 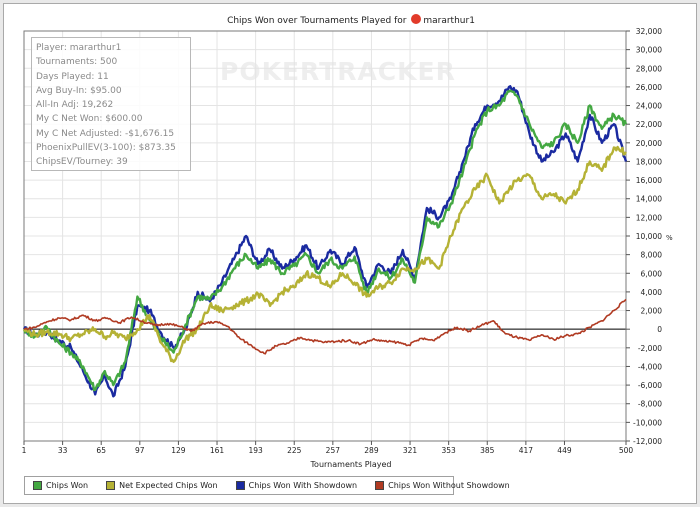 What do you see at coordinates (649, 106) in the screenshot?
I see `y-tick-label: 24,000` at bounding box center [649, 106].